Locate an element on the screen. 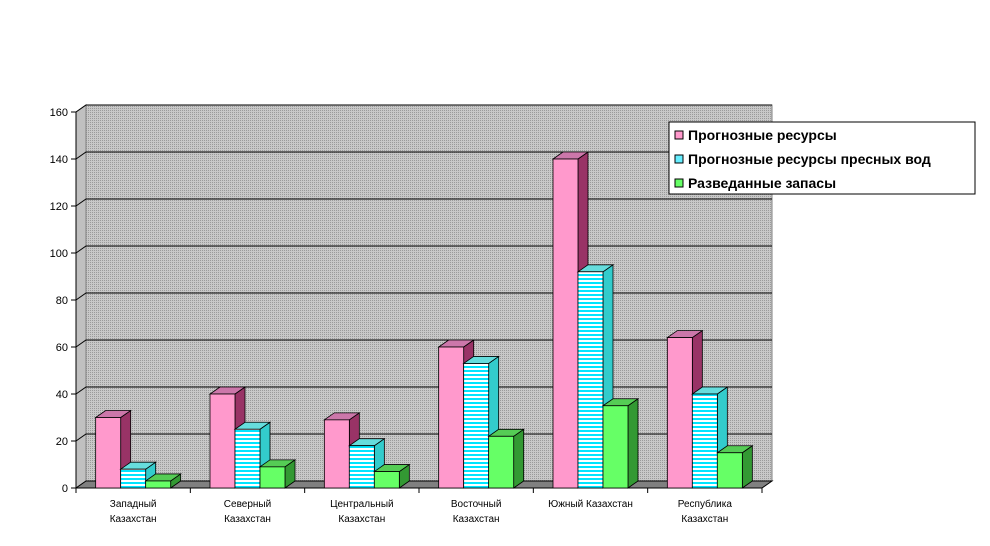 This screenshot has width=990, height=546. y-tick-label: 120 is located at coordinates (59, 207).